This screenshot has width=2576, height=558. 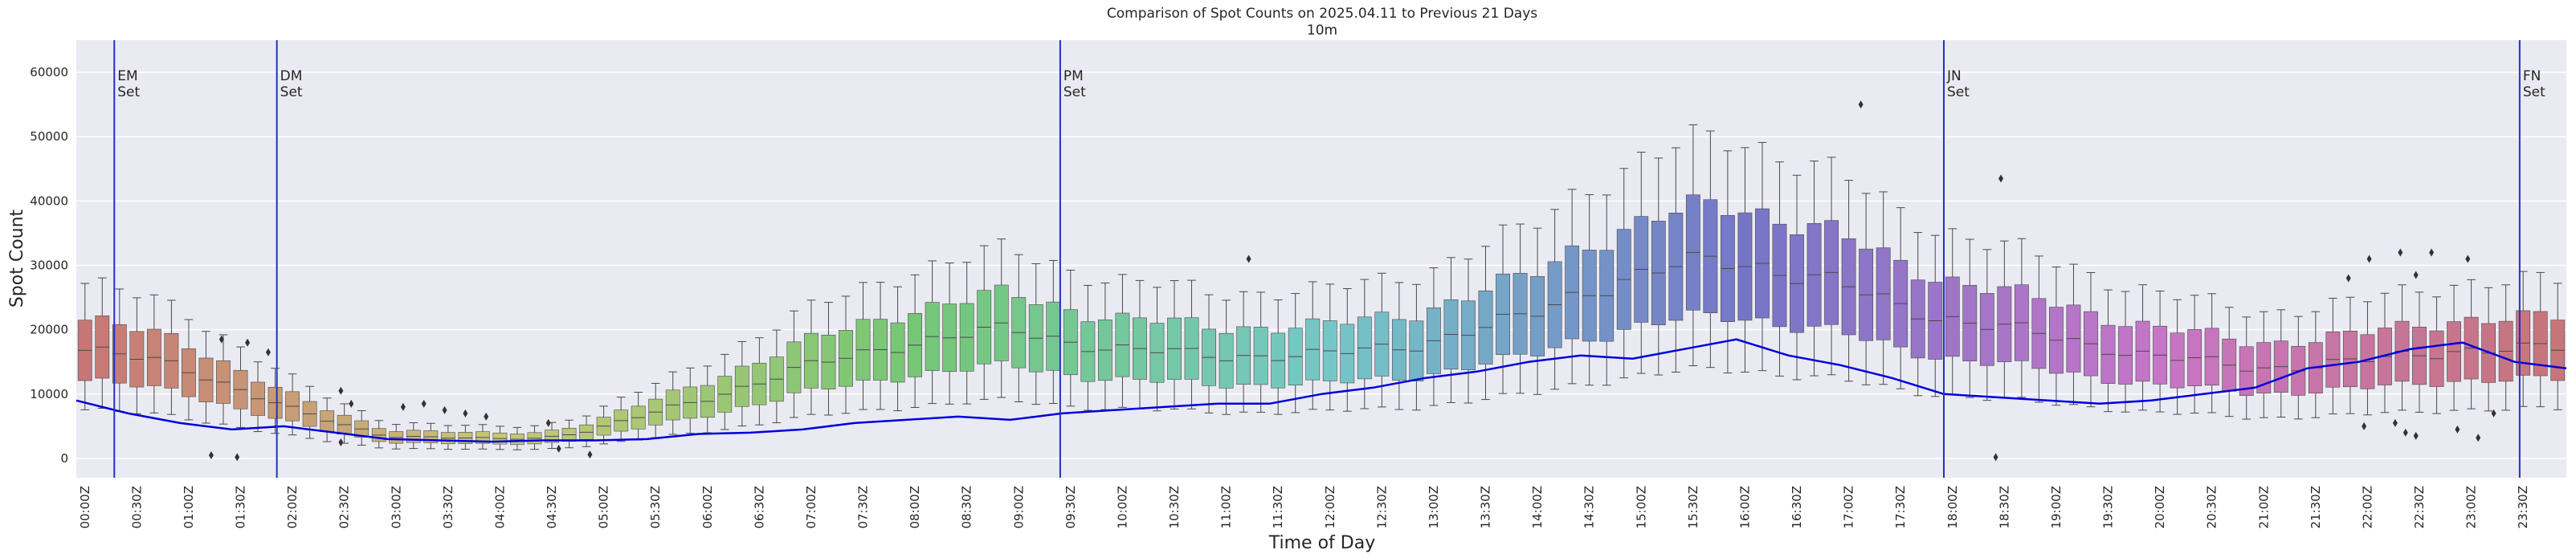 What do you see at coordinates (1641, 507) in the screenshot?
I see `x-tick-label: 15:00Z` at bounding box center [1641, 507].